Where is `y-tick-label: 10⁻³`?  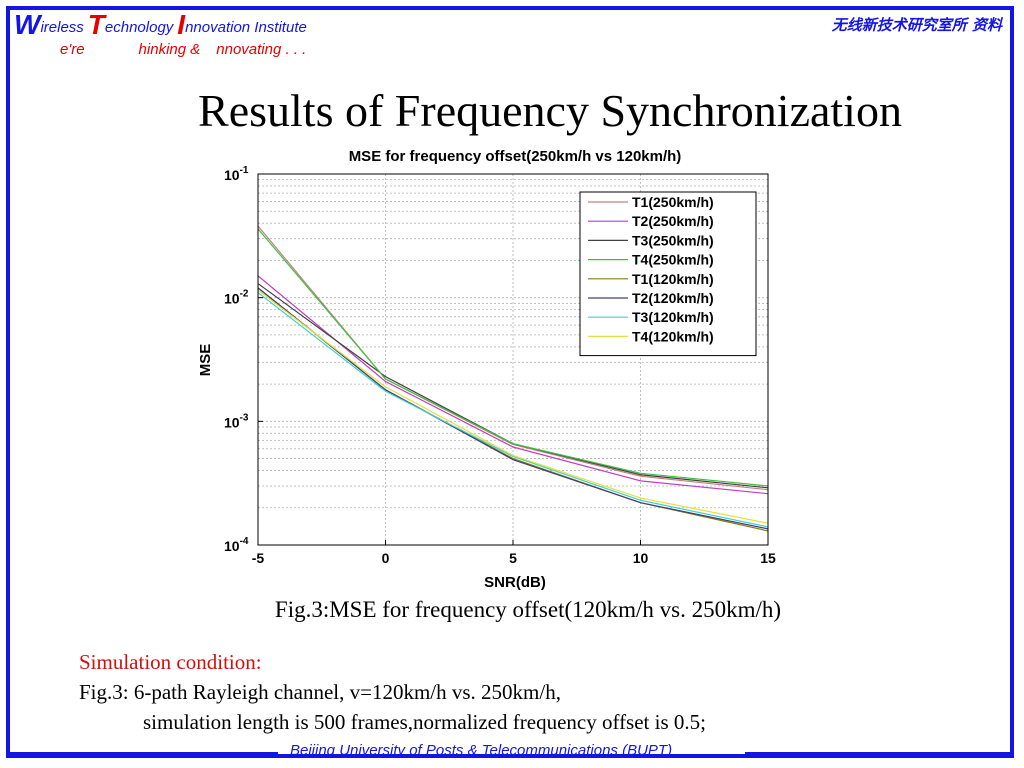
y-tick-label: 10⁻³ is located at coordinates (236, 421).